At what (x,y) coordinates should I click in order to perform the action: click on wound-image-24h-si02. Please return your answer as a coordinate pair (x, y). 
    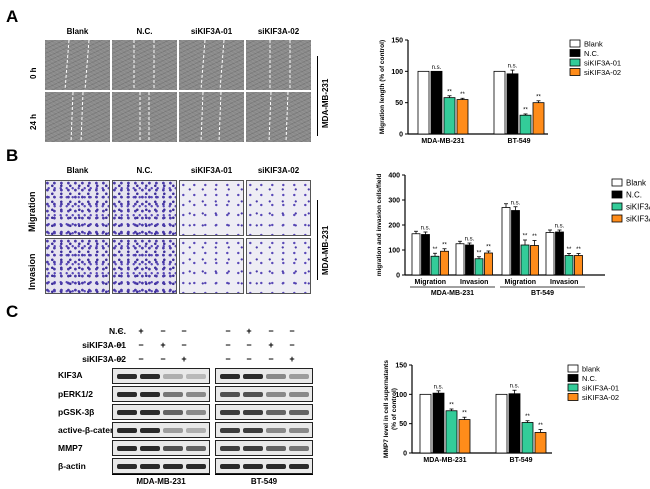
    Looking at the image, I should click on (278, 117).